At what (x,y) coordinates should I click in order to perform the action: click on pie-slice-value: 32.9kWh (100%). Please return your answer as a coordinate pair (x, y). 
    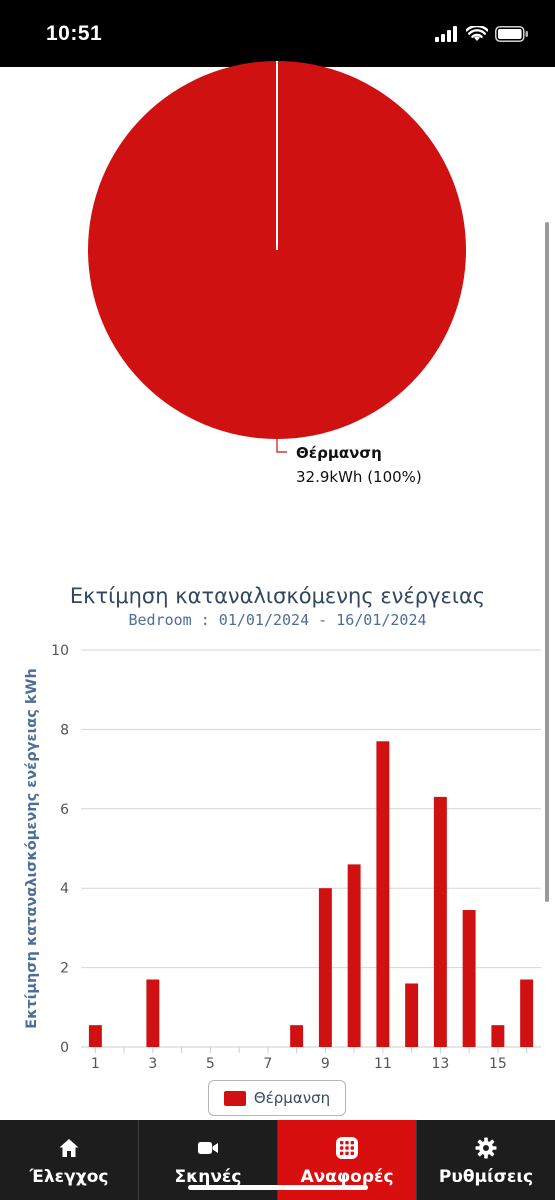
    Looking at the image, I should click on (359, 477).